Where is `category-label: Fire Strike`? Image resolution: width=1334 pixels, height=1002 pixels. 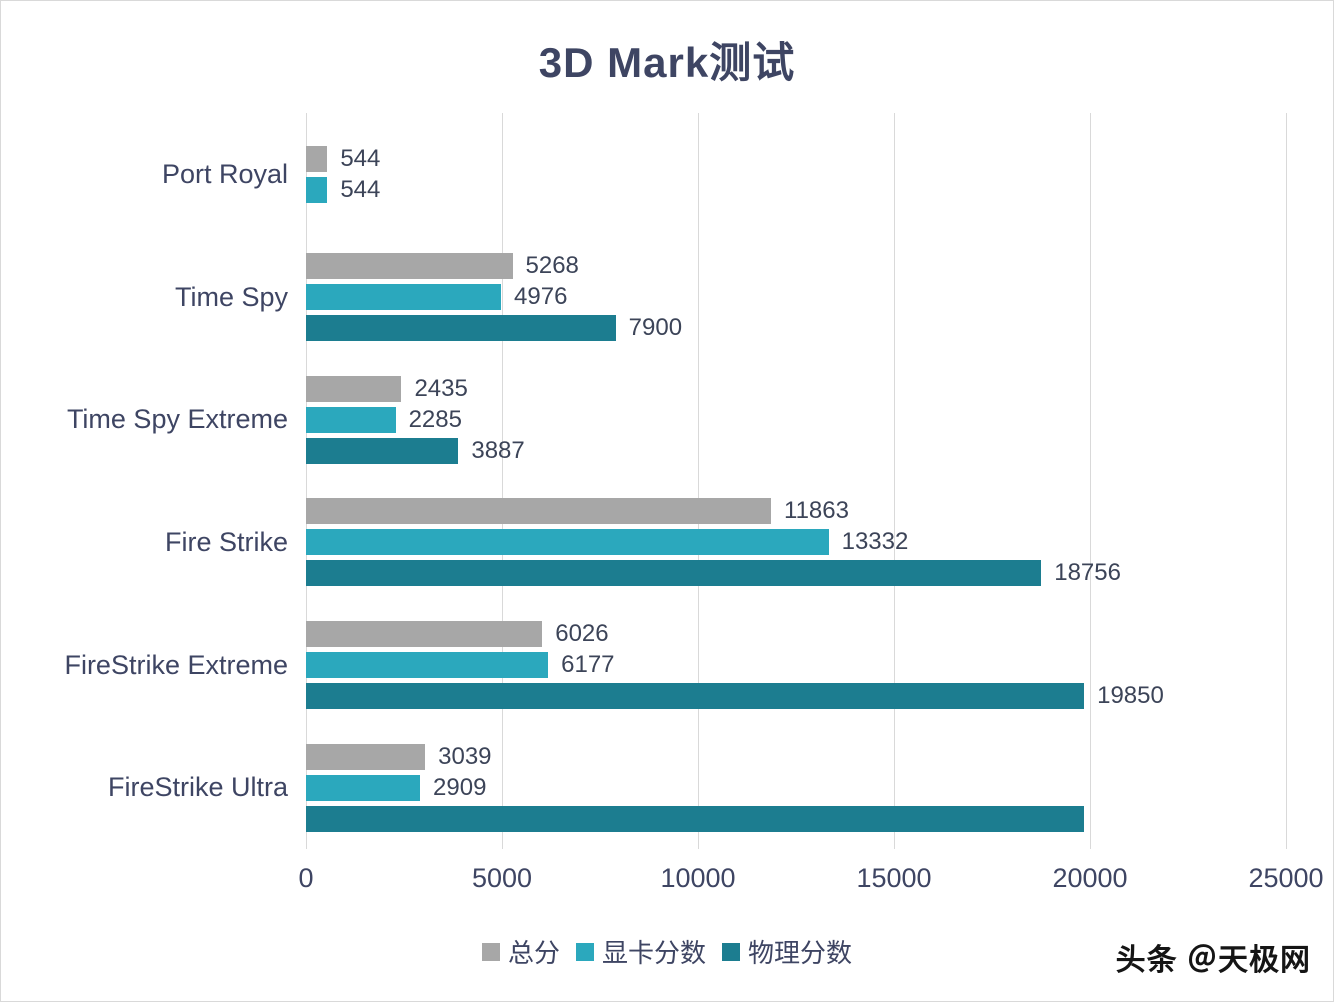 category-label: Fire Strike is located at coordinates (226, 541).